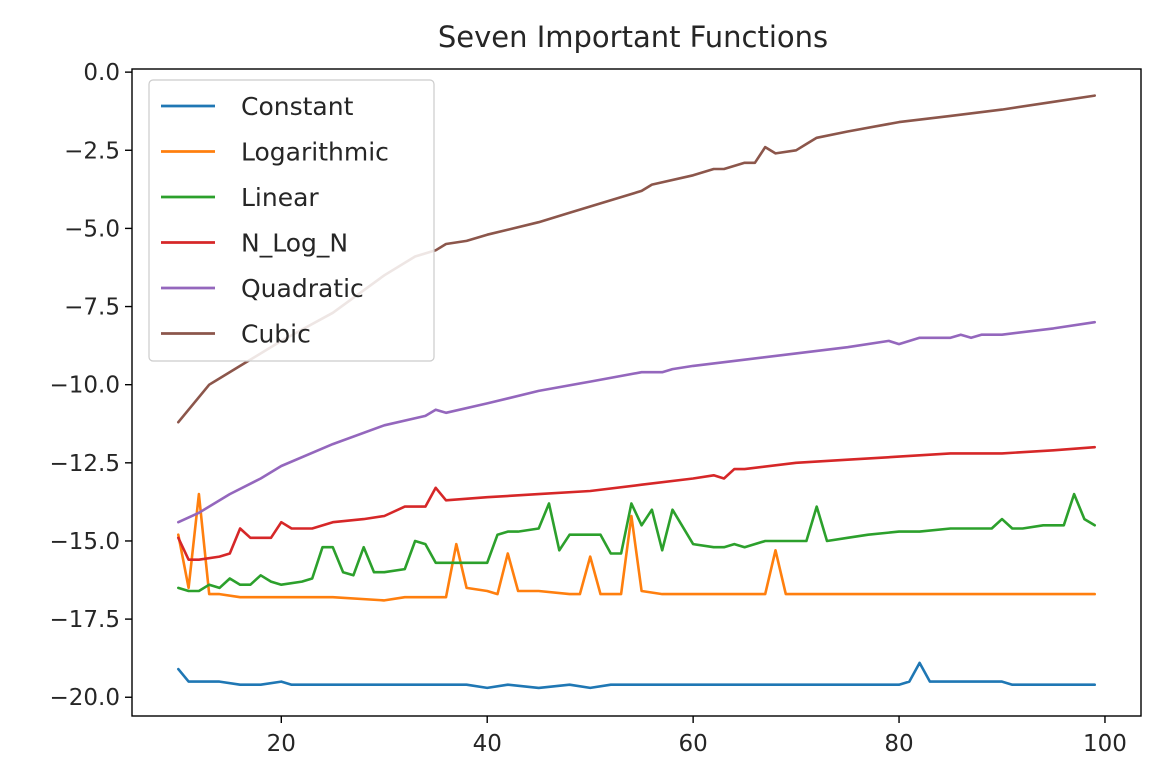 The height and width of the screenshot is (784, 1154). Describe the element at coordinates (636, 542) in the screenshot. I see `series-line-linear` at that location.